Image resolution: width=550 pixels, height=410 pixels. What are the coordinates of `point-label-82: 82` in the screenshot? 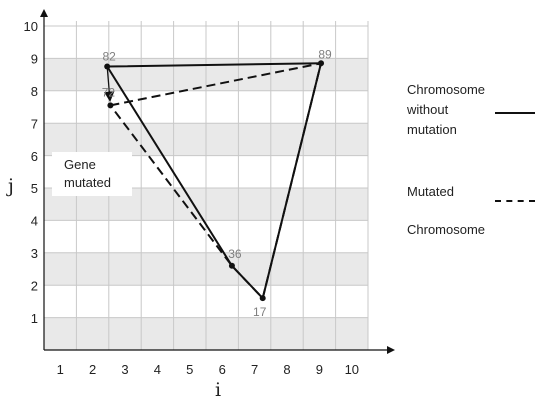 It's located at (110, 57).